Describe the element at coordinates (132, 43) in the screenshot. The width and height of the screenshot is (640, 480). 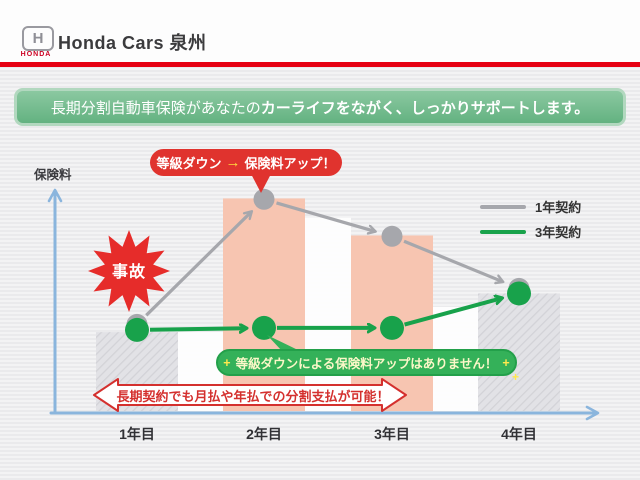
I see `dealer-title: Honda Cars 泉州` at that location.